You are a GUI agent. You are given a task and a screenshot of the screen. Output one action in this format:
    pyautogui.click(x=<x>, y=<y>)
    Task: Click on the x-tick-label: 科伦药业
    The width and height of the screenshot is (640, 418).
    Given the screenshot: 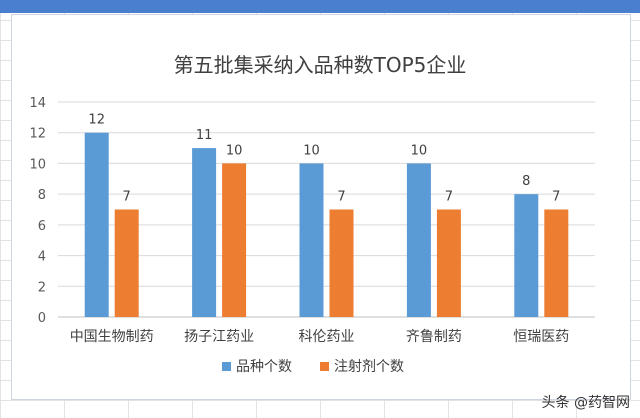 What is the action you would take?
    pyautogui.click(x=327, y=337)
    